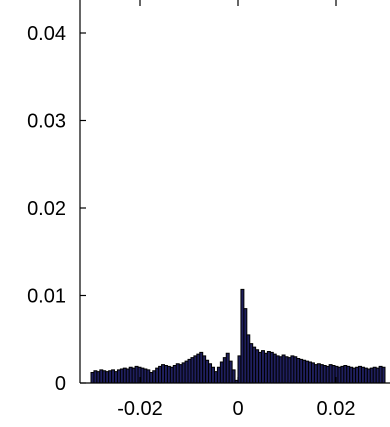 The width and height of the screenshot is (390, 427). What do you see at coordinates (46, 297) in the screenshot?
I see `y-tick-label: 0.01` at bounding box center [46, 297].